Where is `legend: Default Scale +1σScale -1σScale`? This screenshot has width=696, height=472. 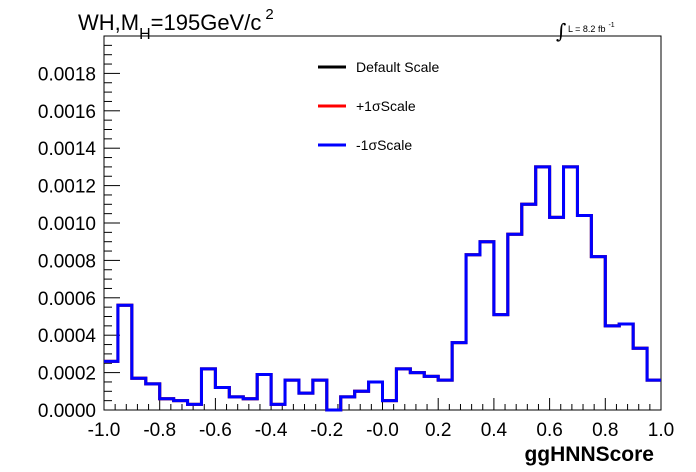
legend: Default Scale +1σScale -1σScale is located at coordinates (378, 106).